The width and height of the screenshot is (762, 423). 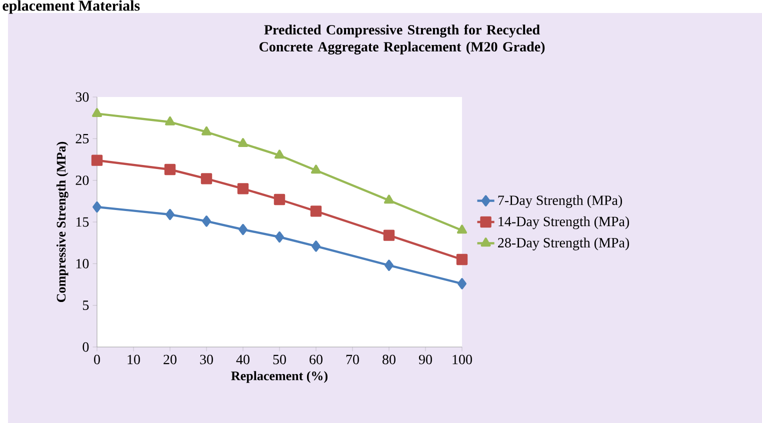 What do you see at coordinates (279, 377) in the screenshot?
I see `x-axis-title: Replacement (%)` at bounding box center [279, 377].